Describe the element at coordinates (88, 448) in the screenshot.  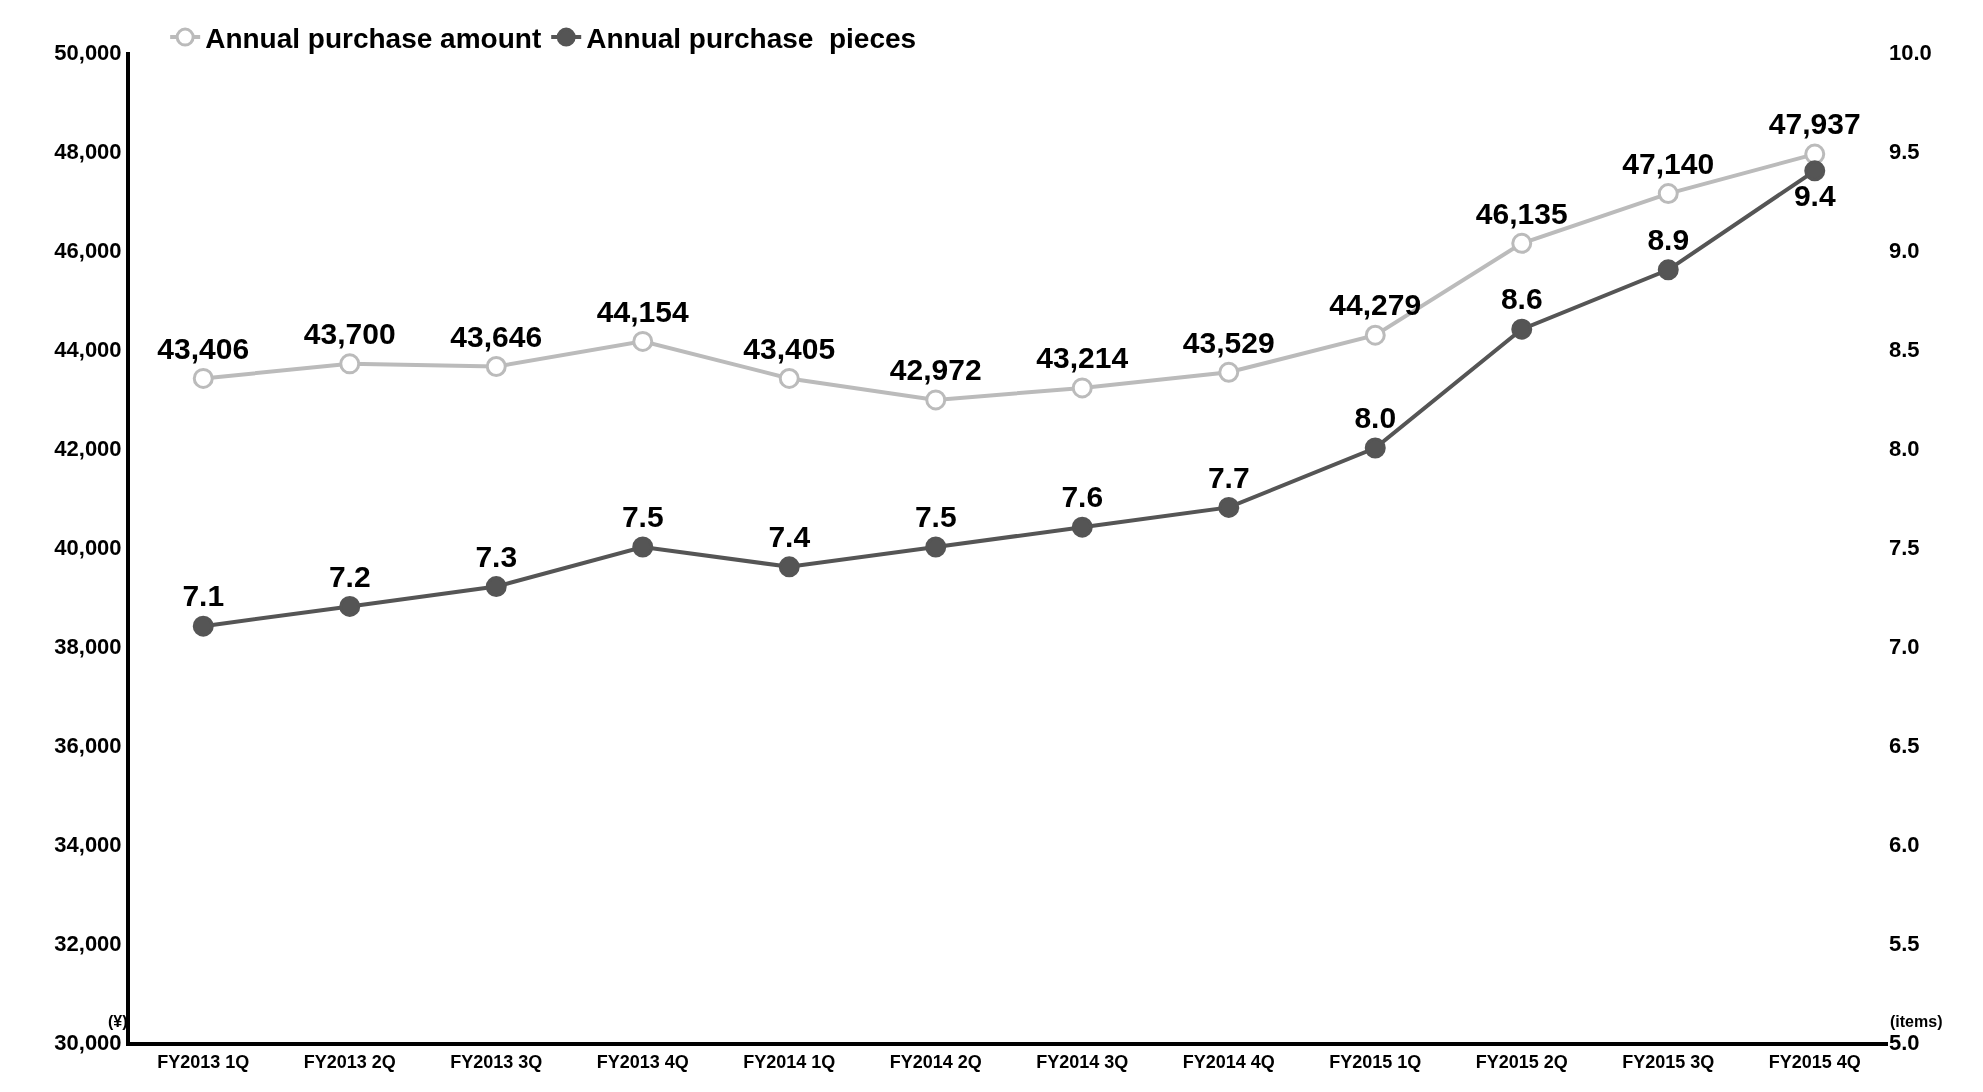
I see `y-tick-label: 42,000` at that location.